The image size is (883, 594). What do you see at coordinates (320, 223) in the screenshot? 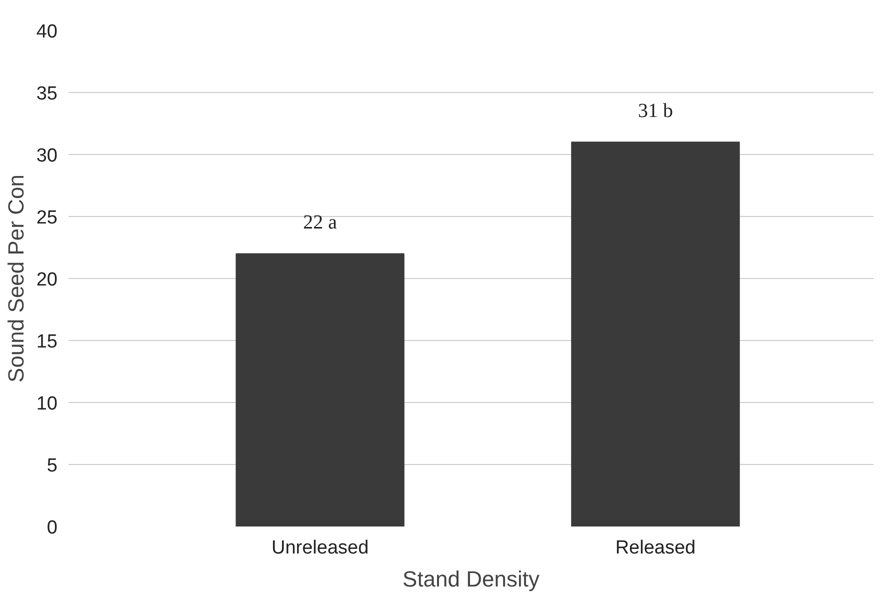
I see `data-label: 22 a` at bounding box center [320, 223].